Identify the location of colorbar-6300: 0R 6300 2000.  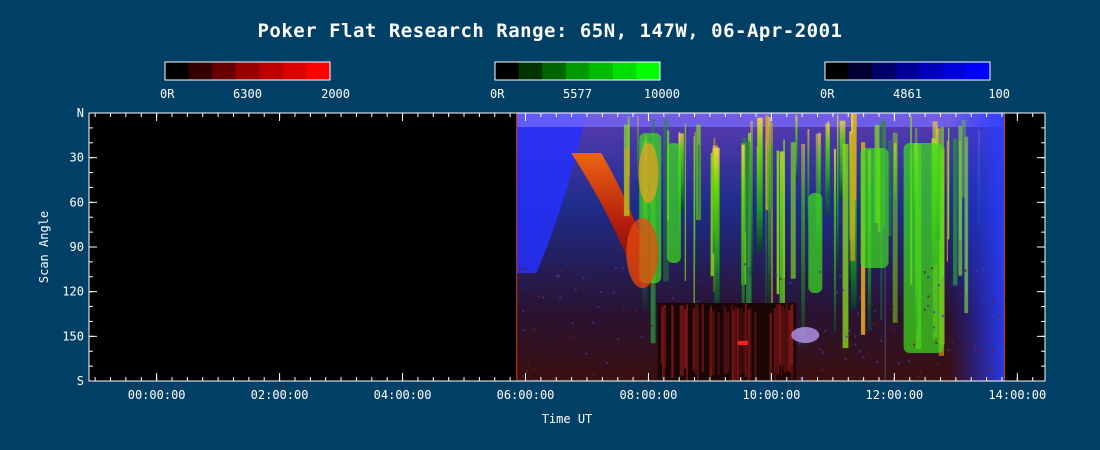
(255, 81).